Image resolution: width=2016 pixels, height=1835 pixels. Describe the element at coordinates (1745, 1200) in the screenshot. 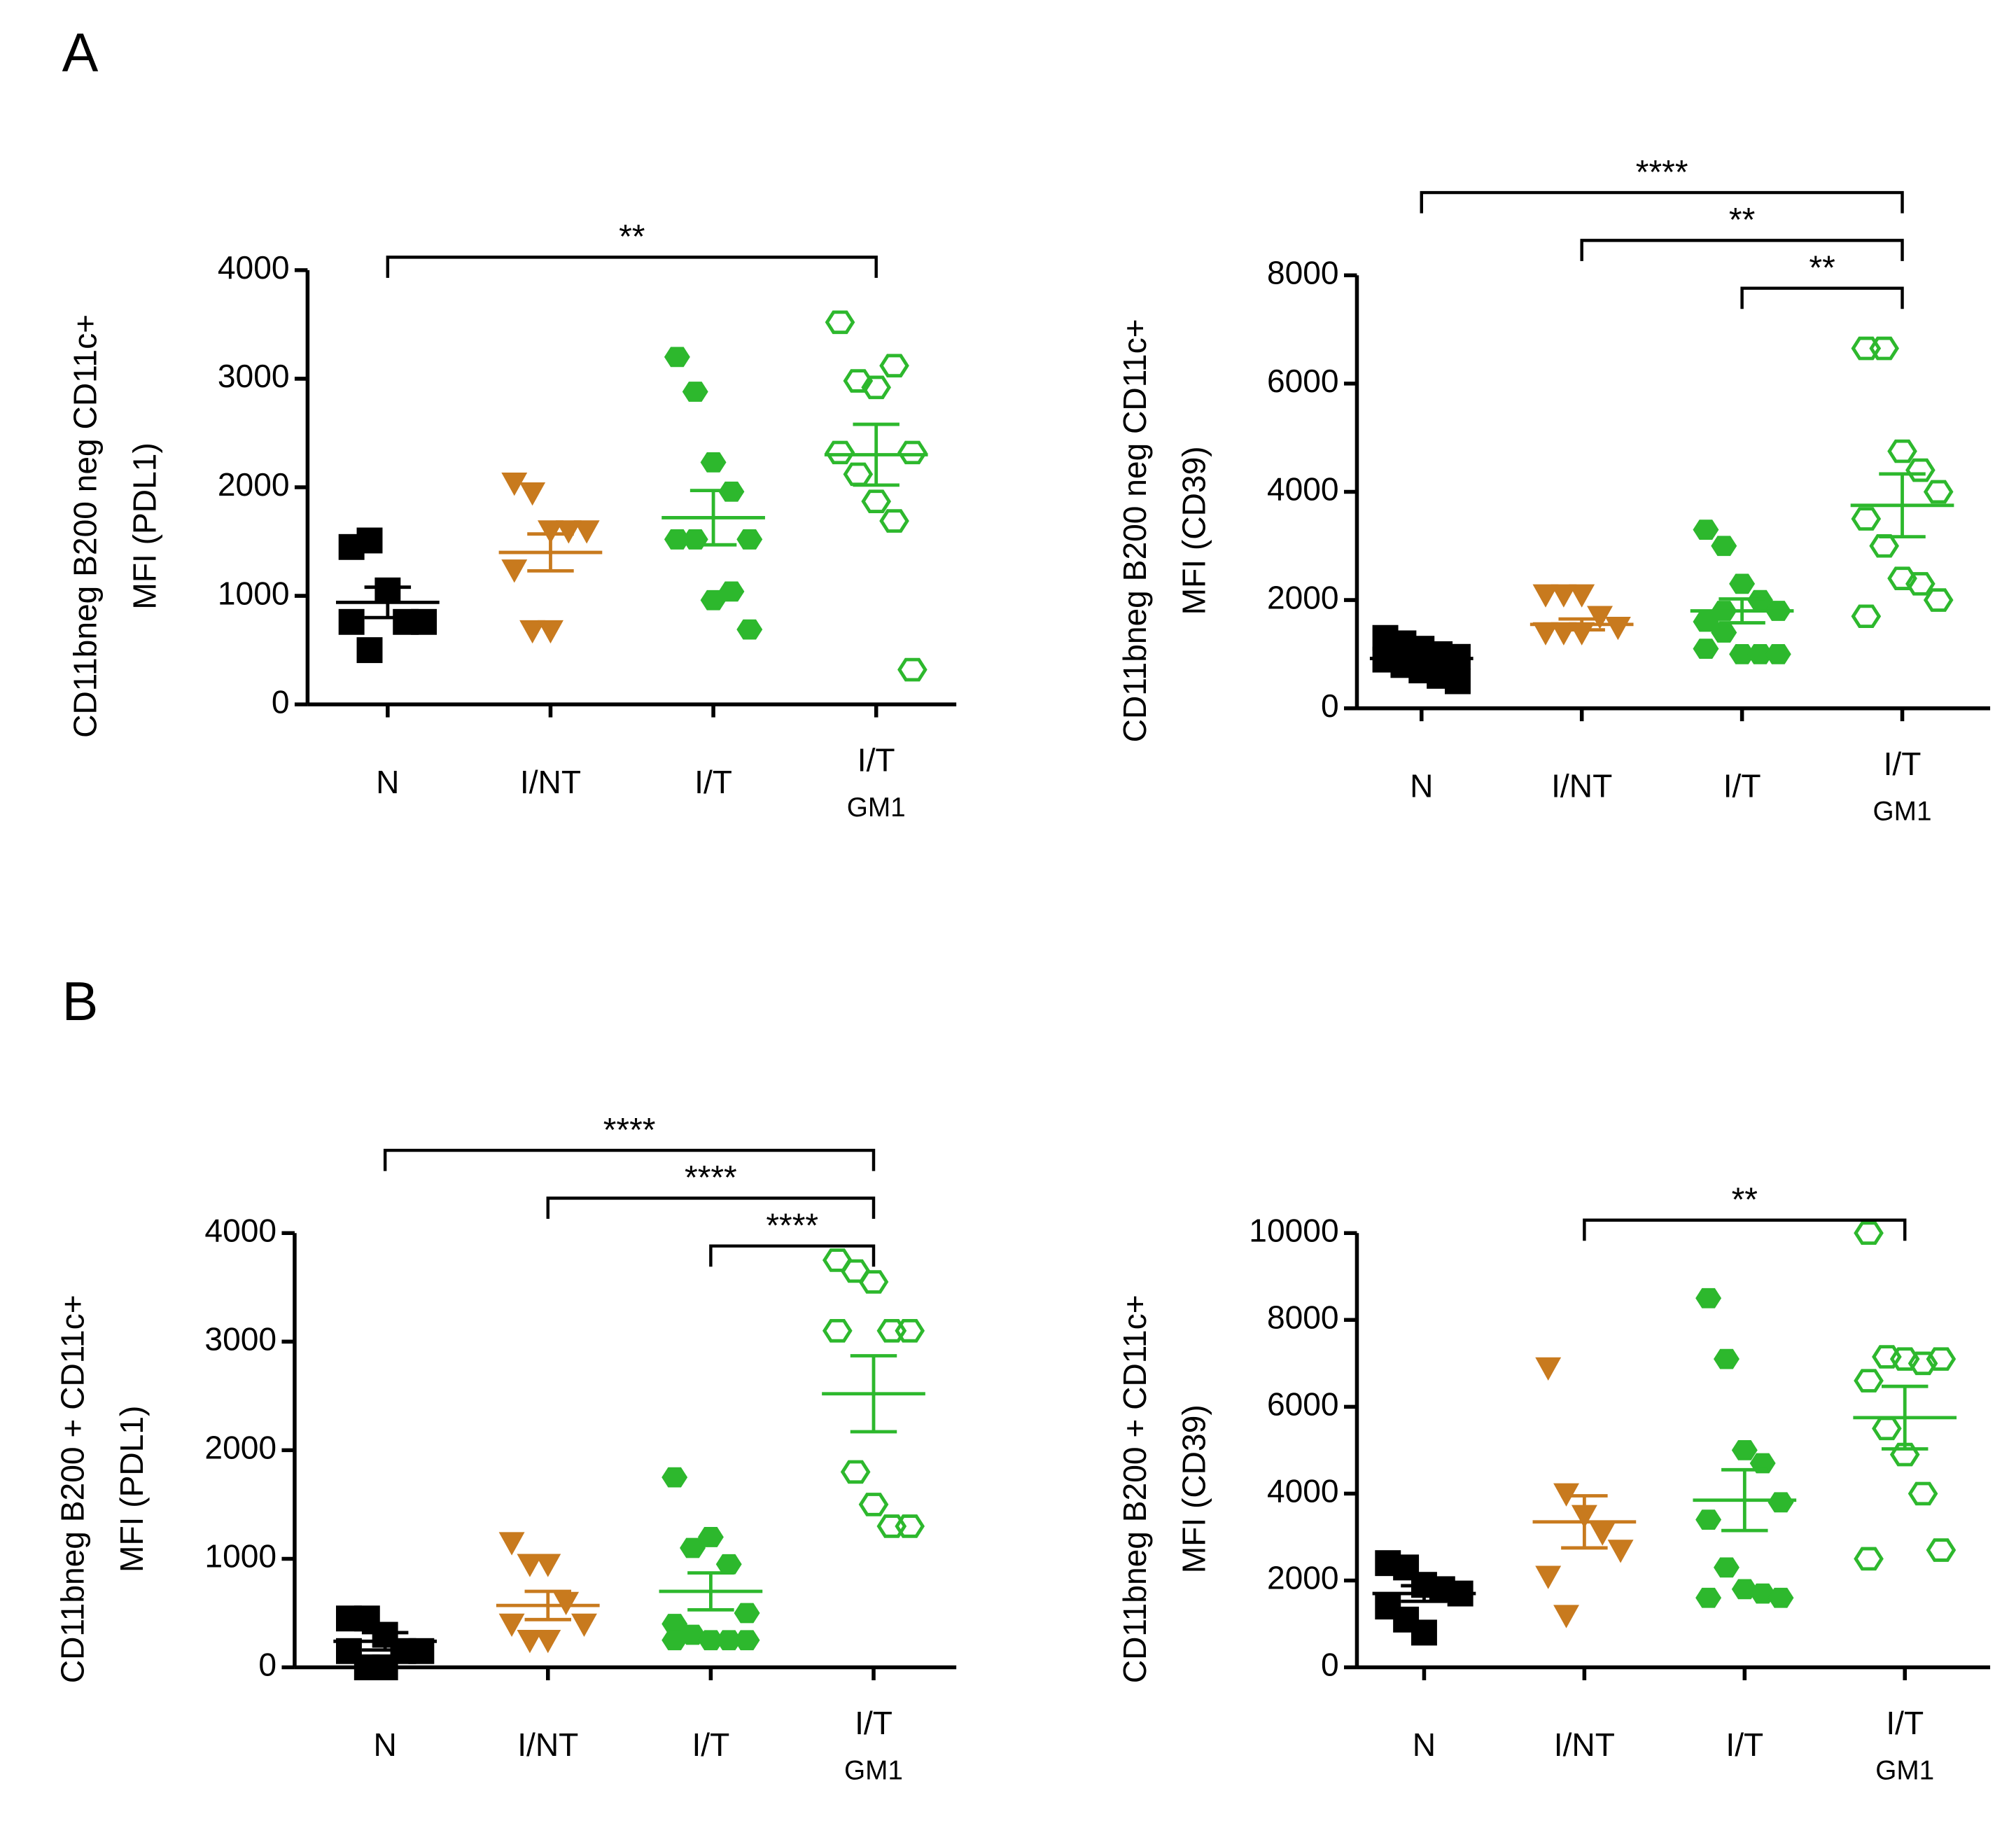

I see `significance-label: **` at that location.